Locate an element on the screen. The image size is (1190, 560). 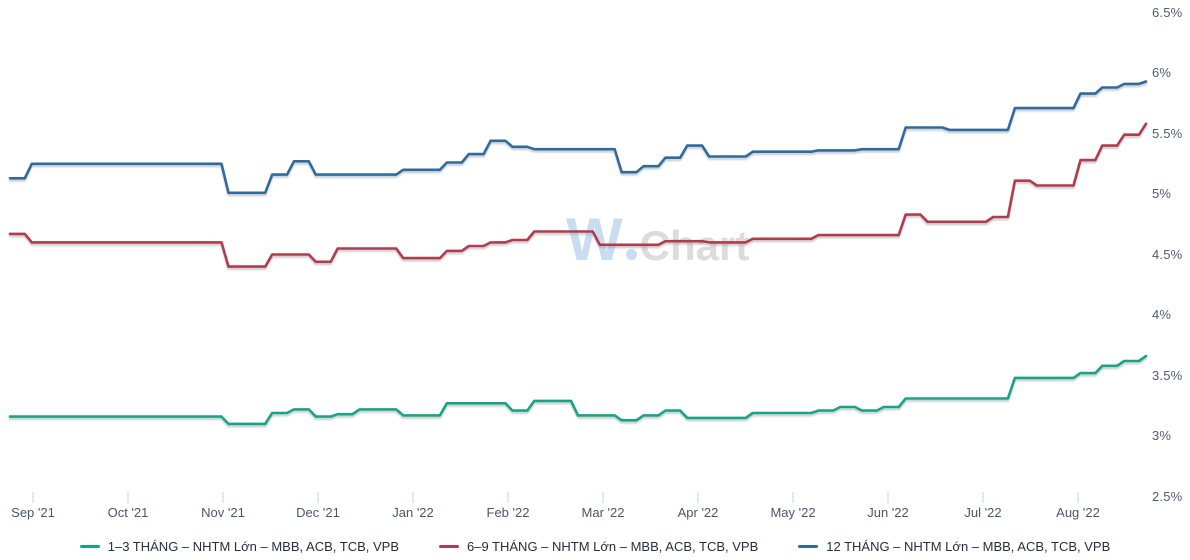
y-axis-label: 6.5% is located at coordinates (1167, 12).